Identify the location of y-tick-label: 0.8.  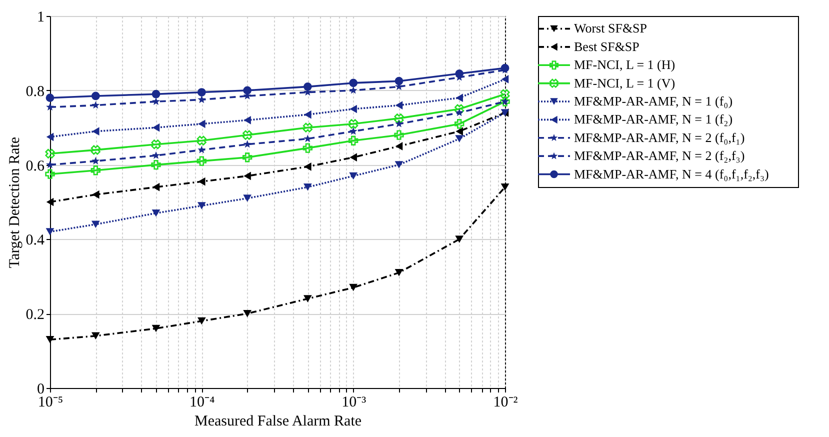
(35, 92).